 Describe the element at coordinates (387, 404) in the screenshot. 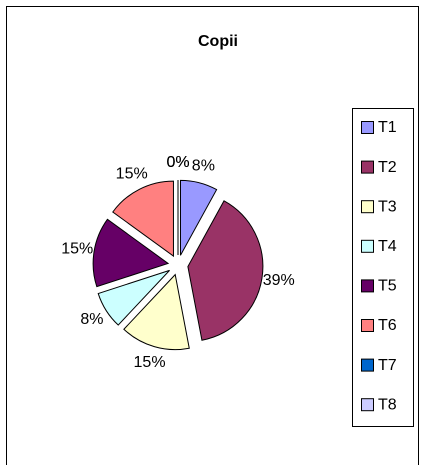

I see `legend-label: T8` at that location.